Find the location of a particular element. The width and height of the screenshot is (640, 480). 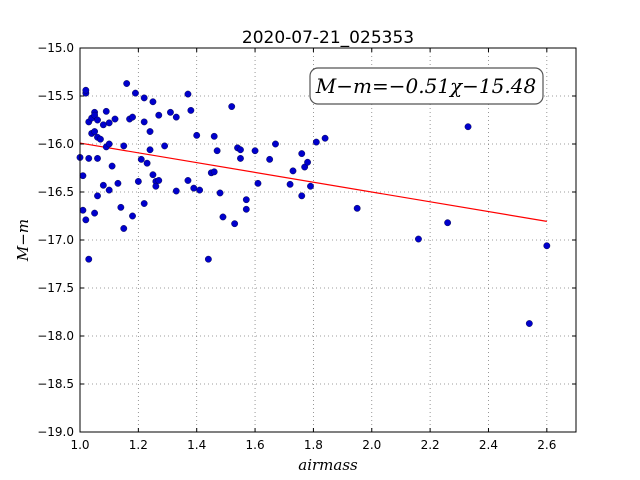

fit-line is located at coordinates (313, 182).